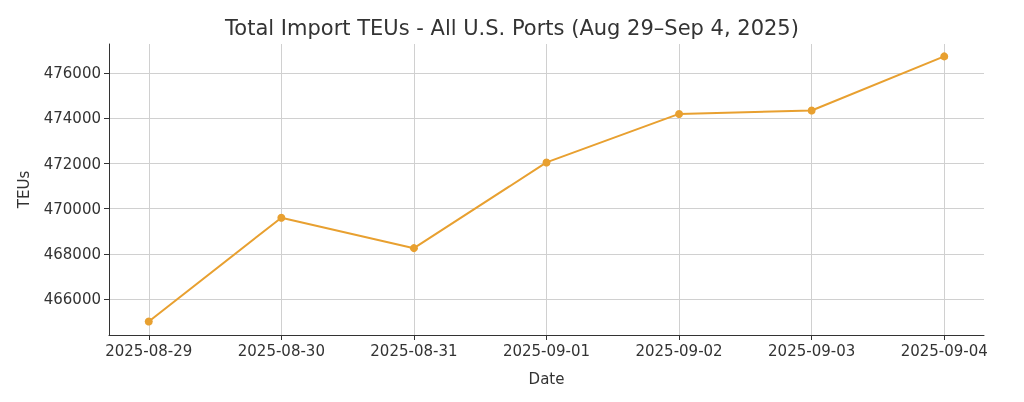  Describe the element at coordinates (511, 27) in the screenshot. I see `chart-title: Total Import TEUs - All U.S. Ports (Aug 29–Sep 4, 2025)` at that location.